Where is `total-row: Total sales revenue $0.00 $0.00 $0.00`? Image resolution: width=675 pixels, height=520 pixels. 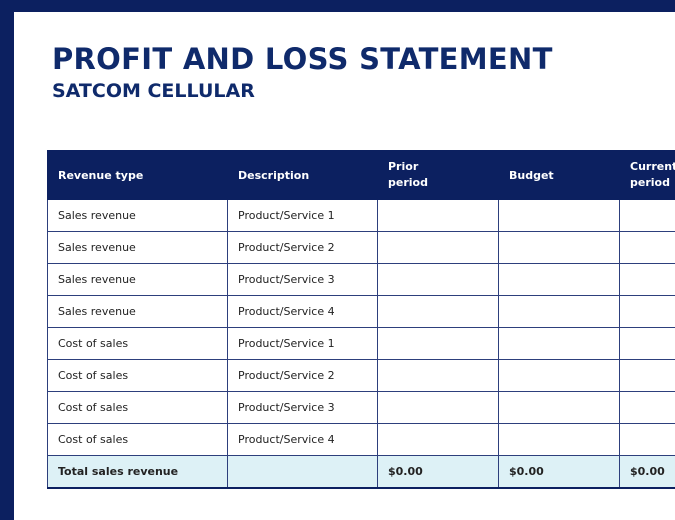 total-row: Total sales revenue $0.00 $0.00 $0.00 is located at coordinates (361, 472).